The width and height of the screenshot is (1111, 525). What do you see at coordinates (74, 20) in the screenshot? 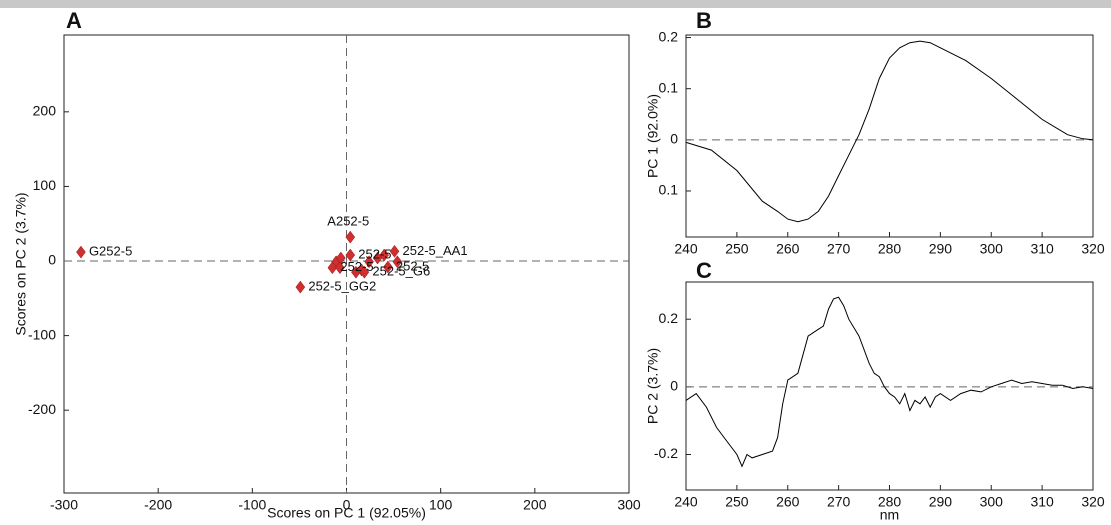
I see `panel-letter: A` at bounding box center [74, 20].